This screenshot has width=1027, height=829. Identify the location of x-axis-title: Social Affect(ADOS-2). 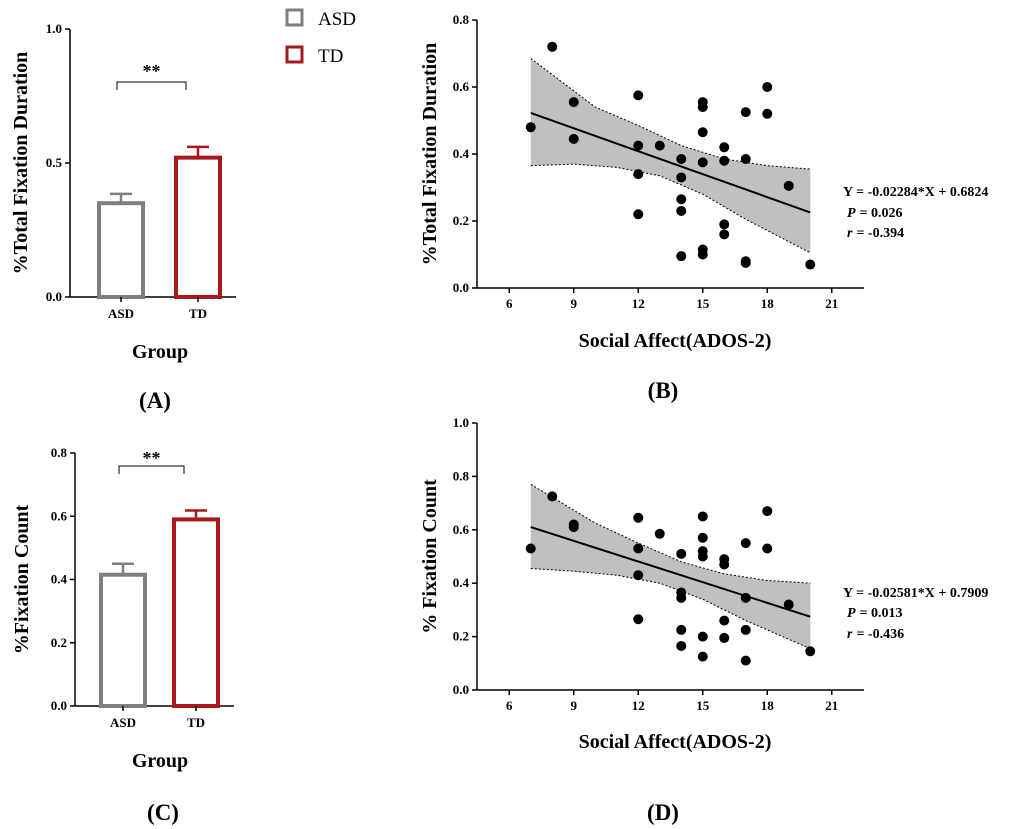
(675, 341).